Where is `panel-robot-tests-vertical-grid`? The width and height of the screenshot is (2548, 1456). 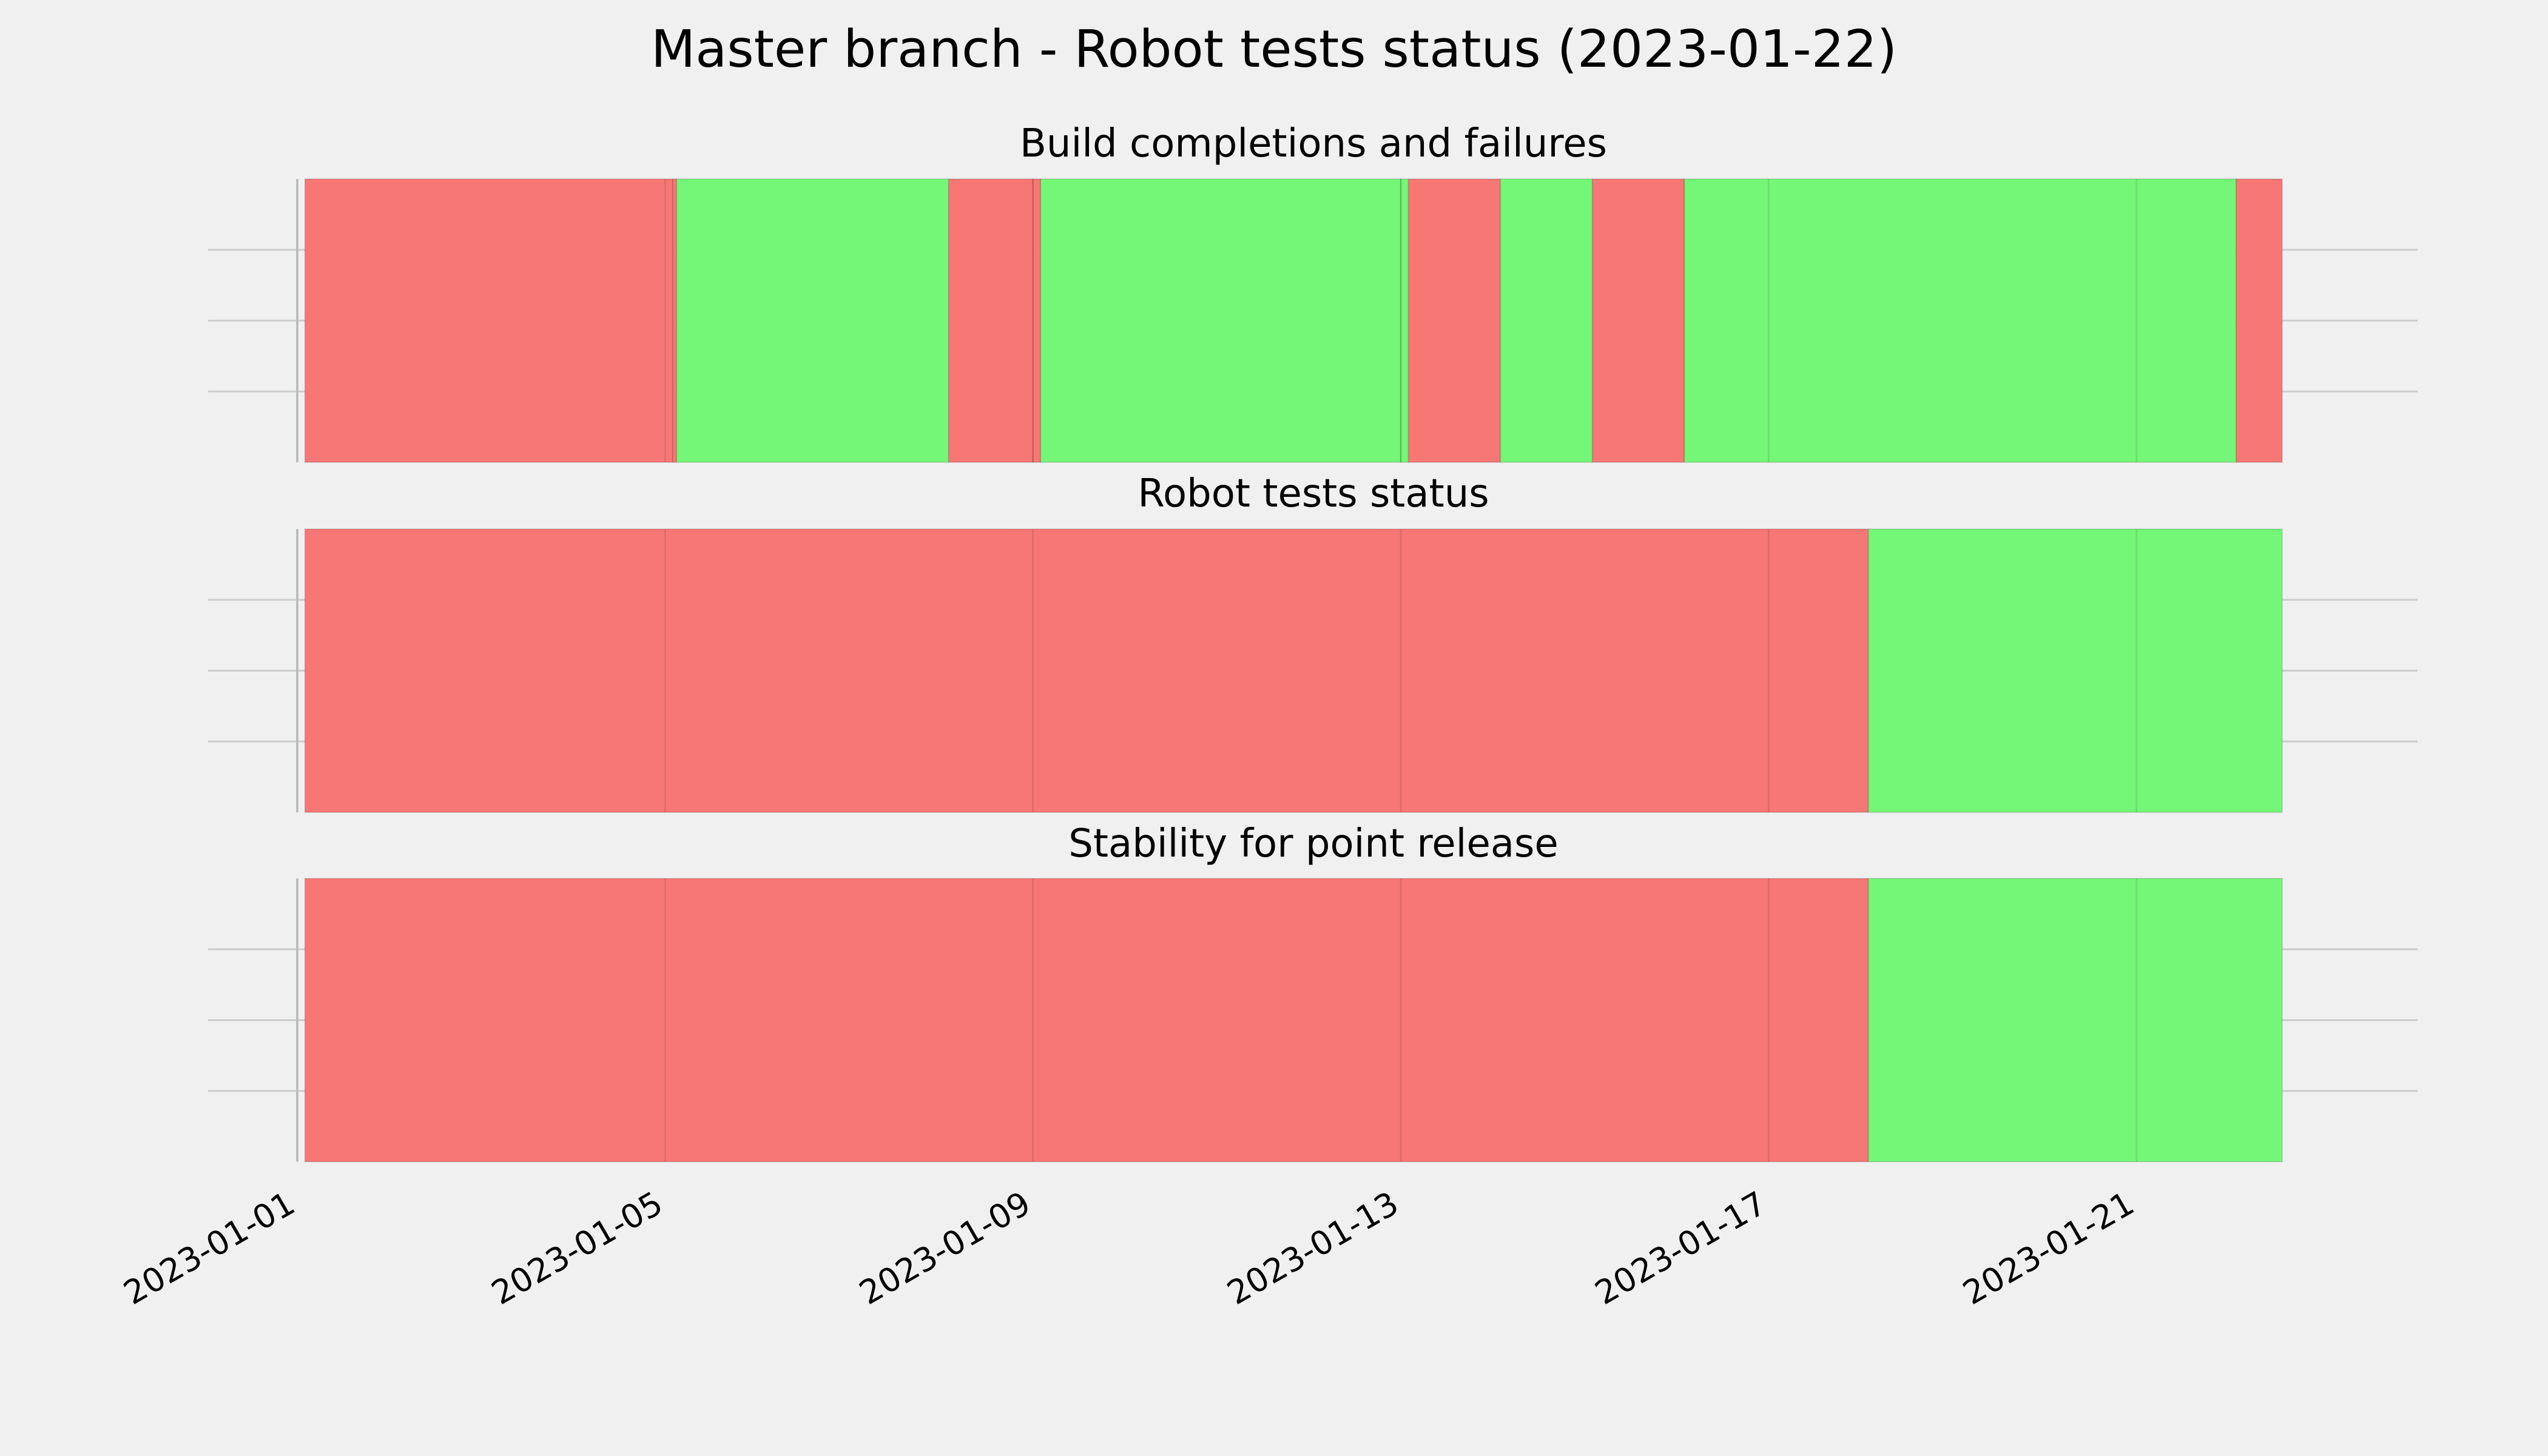
panel-robot-tests-vertical-grid is located at coordinates (1217, 670).